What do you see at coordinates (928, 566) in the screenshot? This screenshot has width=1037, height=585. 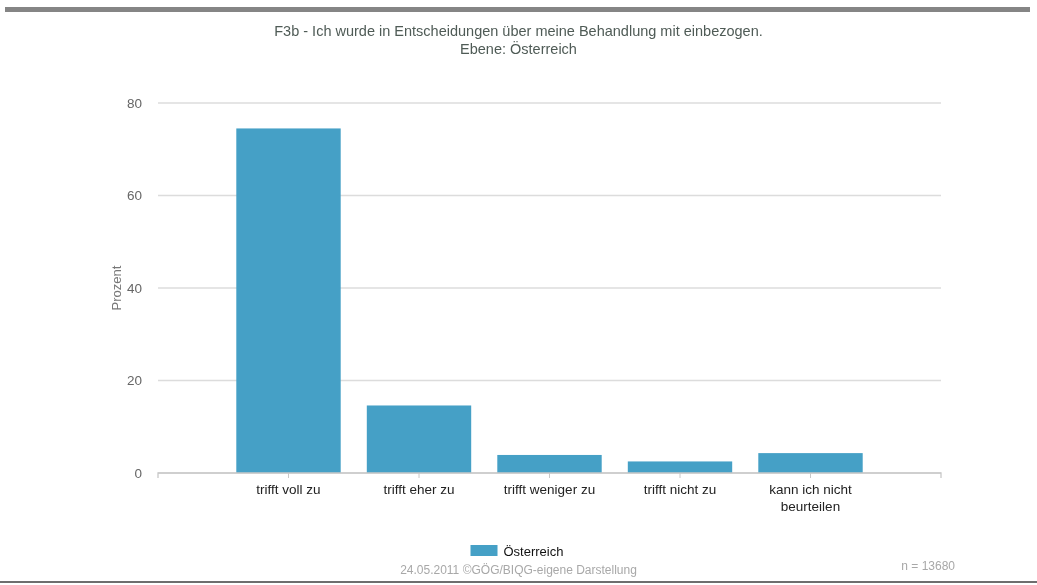 I see `text: n = 13680` at bounding box center [928, 566].